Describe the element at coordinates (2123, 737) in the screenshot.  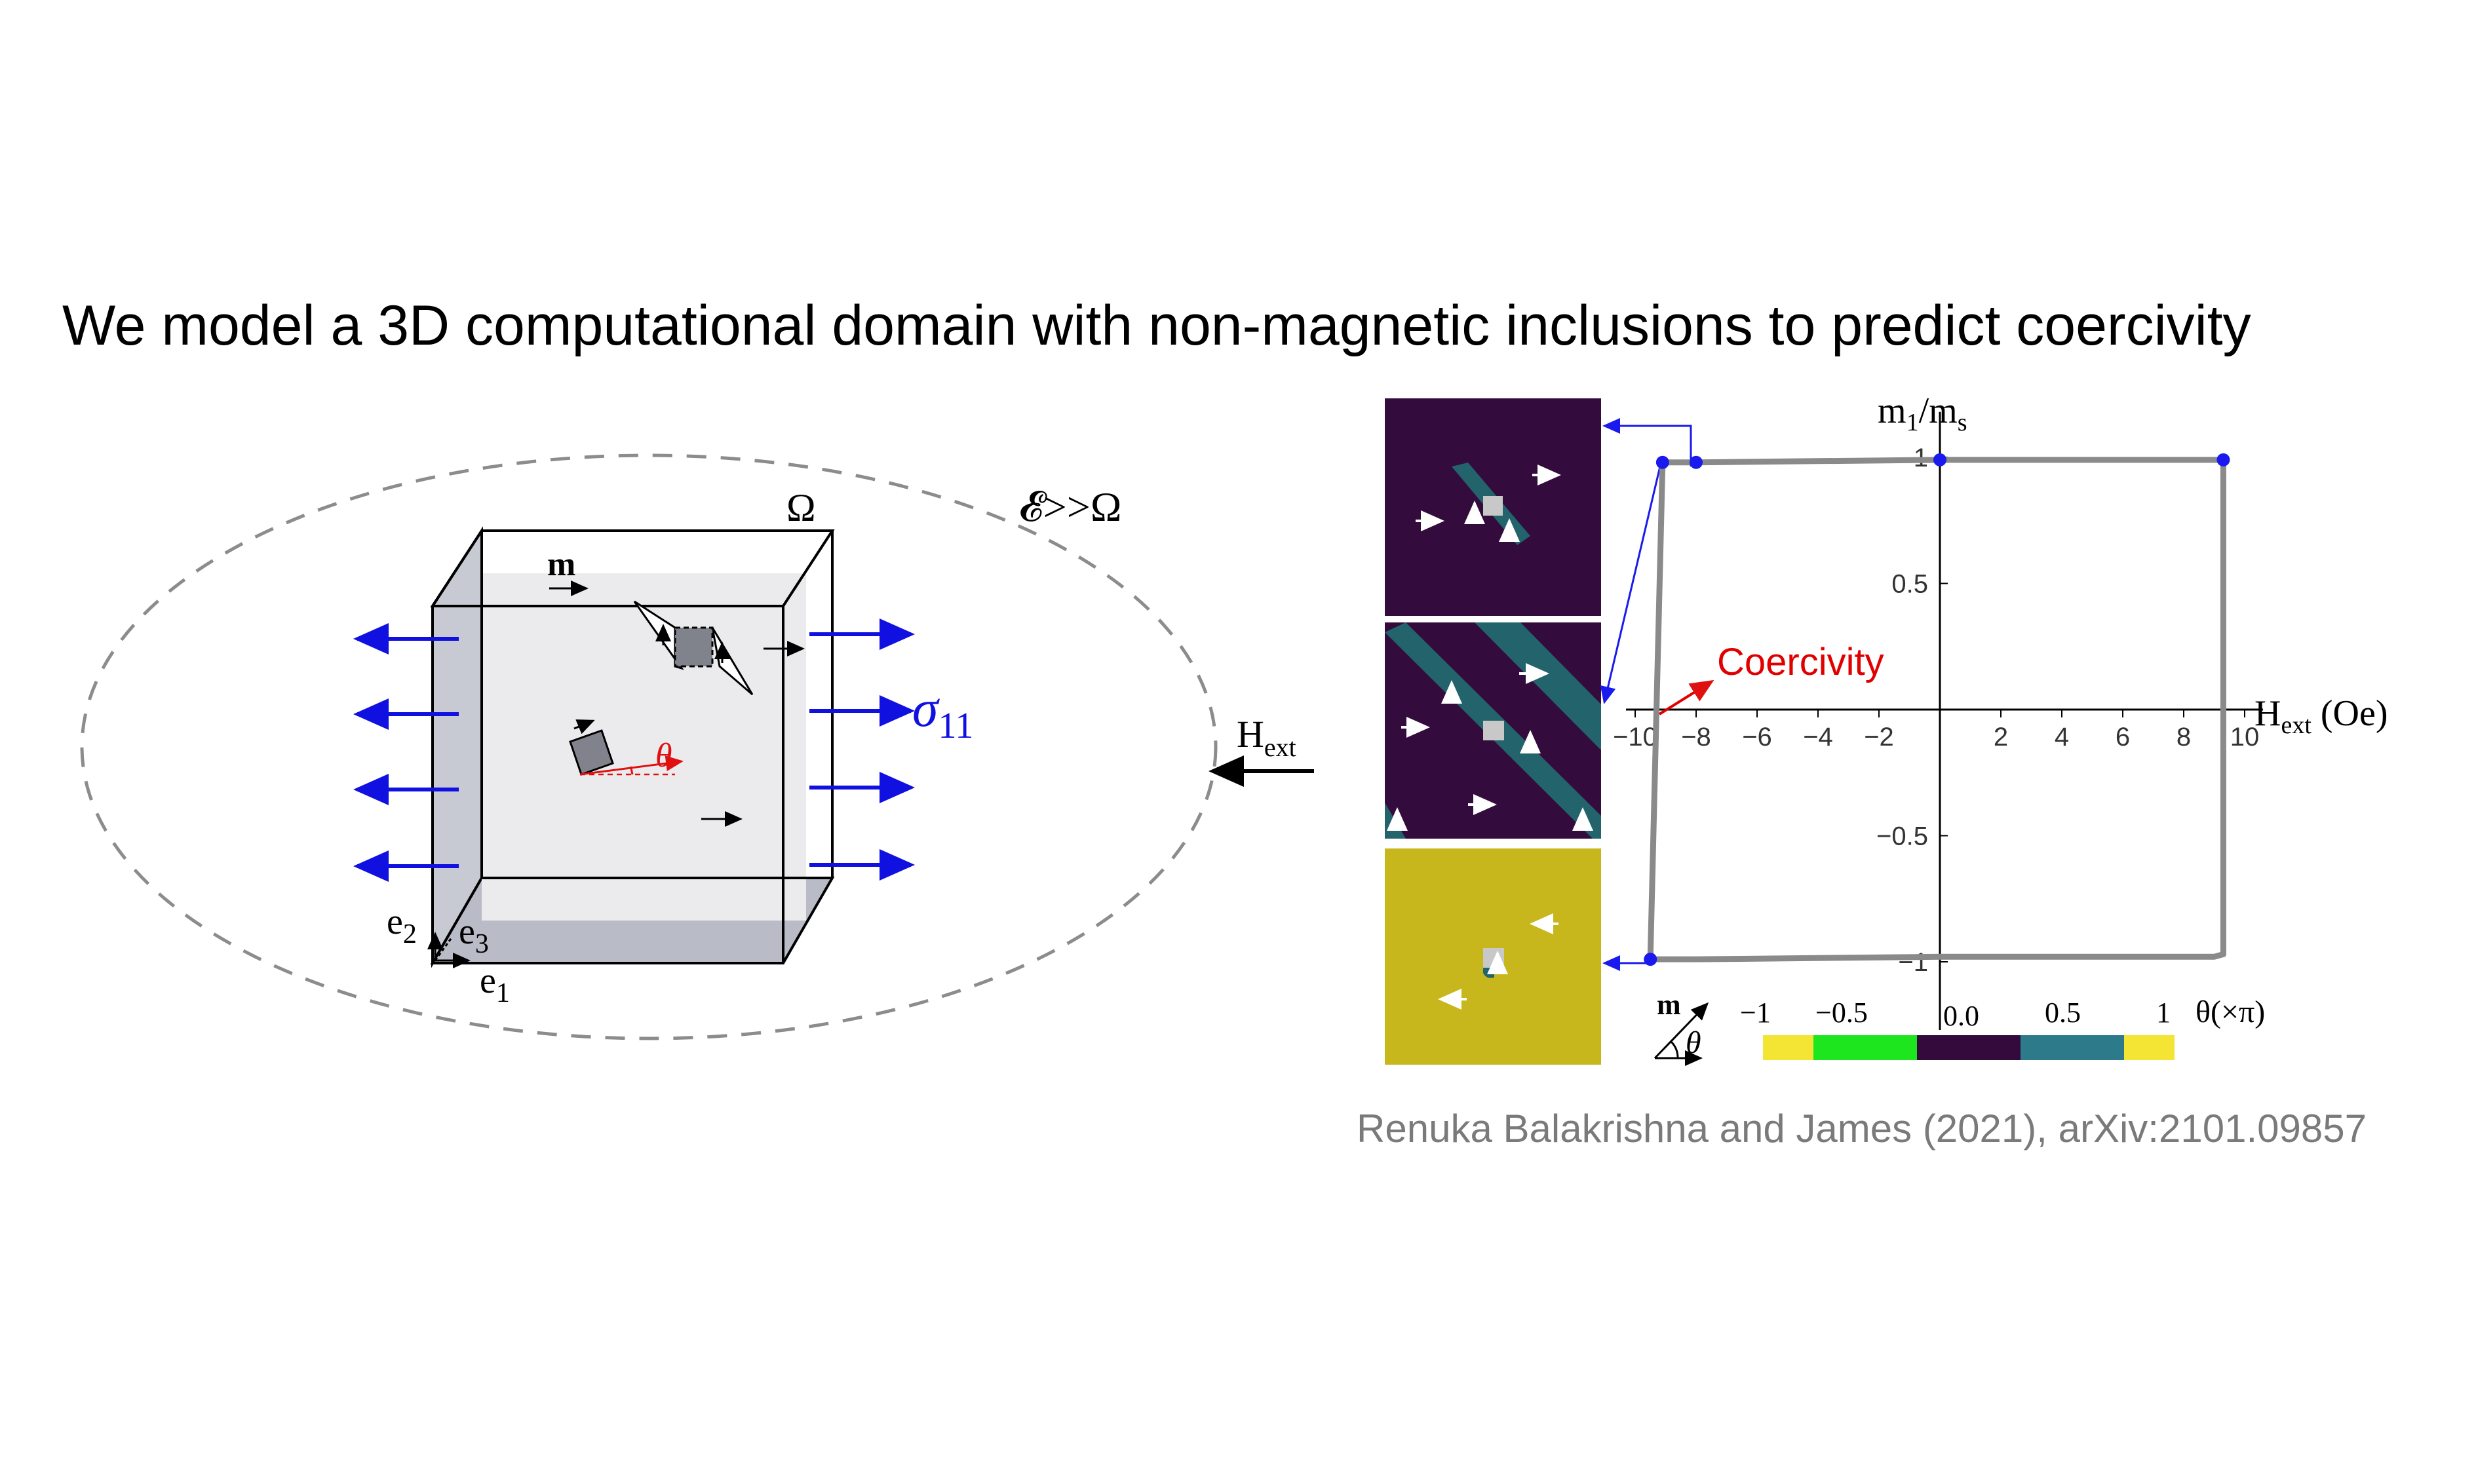
I see `x-tick-label: 6` at that location.